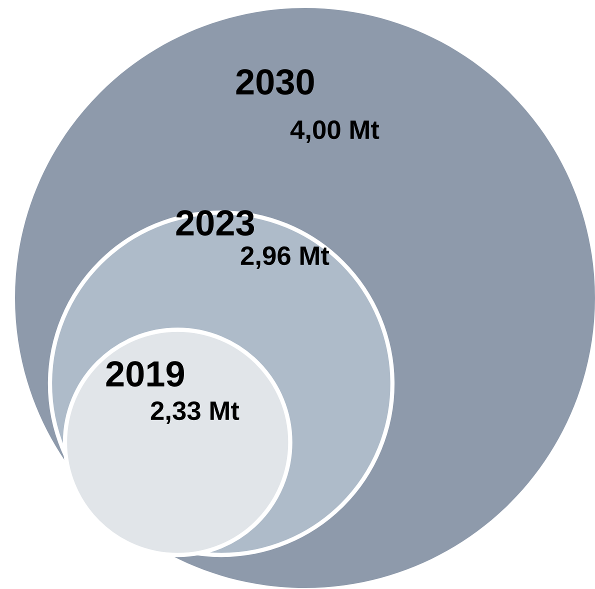 Image resolution: width=595 pixels, height=589 pixels. I want to click on category-label: 2023, so click(215, 223).